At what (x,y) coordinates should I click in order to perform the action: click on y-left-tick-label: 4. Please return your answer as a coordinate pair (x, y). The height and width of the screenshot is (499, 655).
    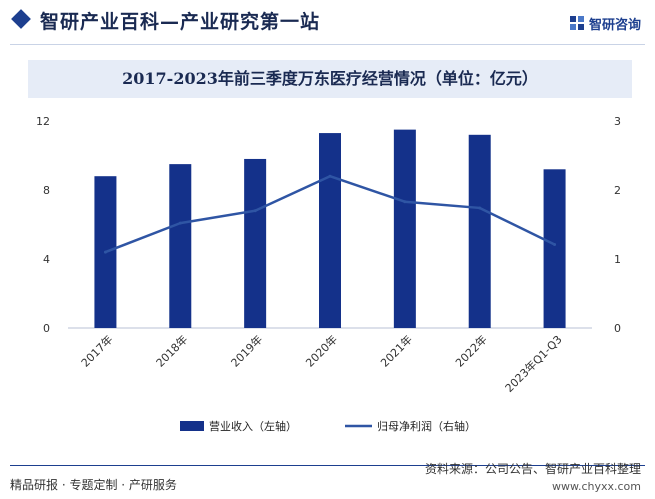
    Looking at the image, I should click on (46, 259).